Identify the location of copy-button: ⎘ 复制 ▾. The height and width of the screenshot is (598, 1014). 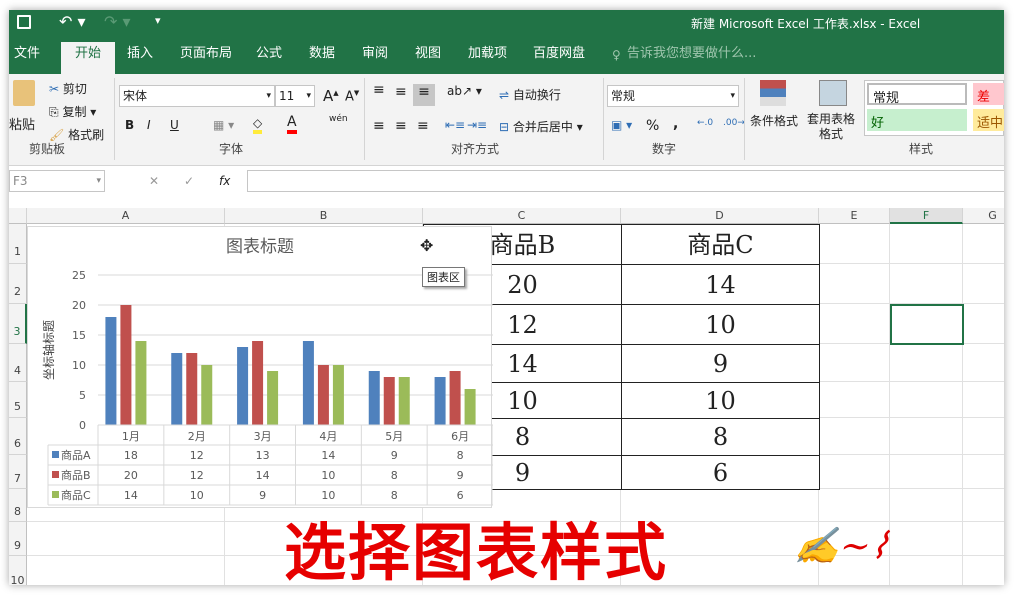
(73, 112).